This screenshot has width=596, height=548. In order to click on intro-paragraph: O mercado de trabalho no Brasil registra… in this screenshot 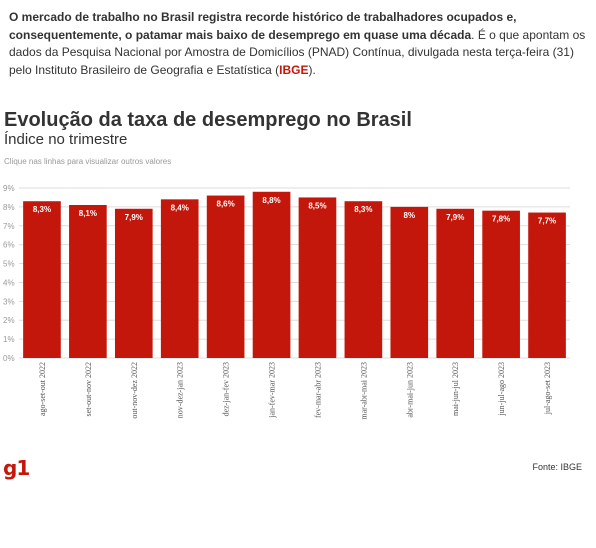, I will do `click(299, 44)`.